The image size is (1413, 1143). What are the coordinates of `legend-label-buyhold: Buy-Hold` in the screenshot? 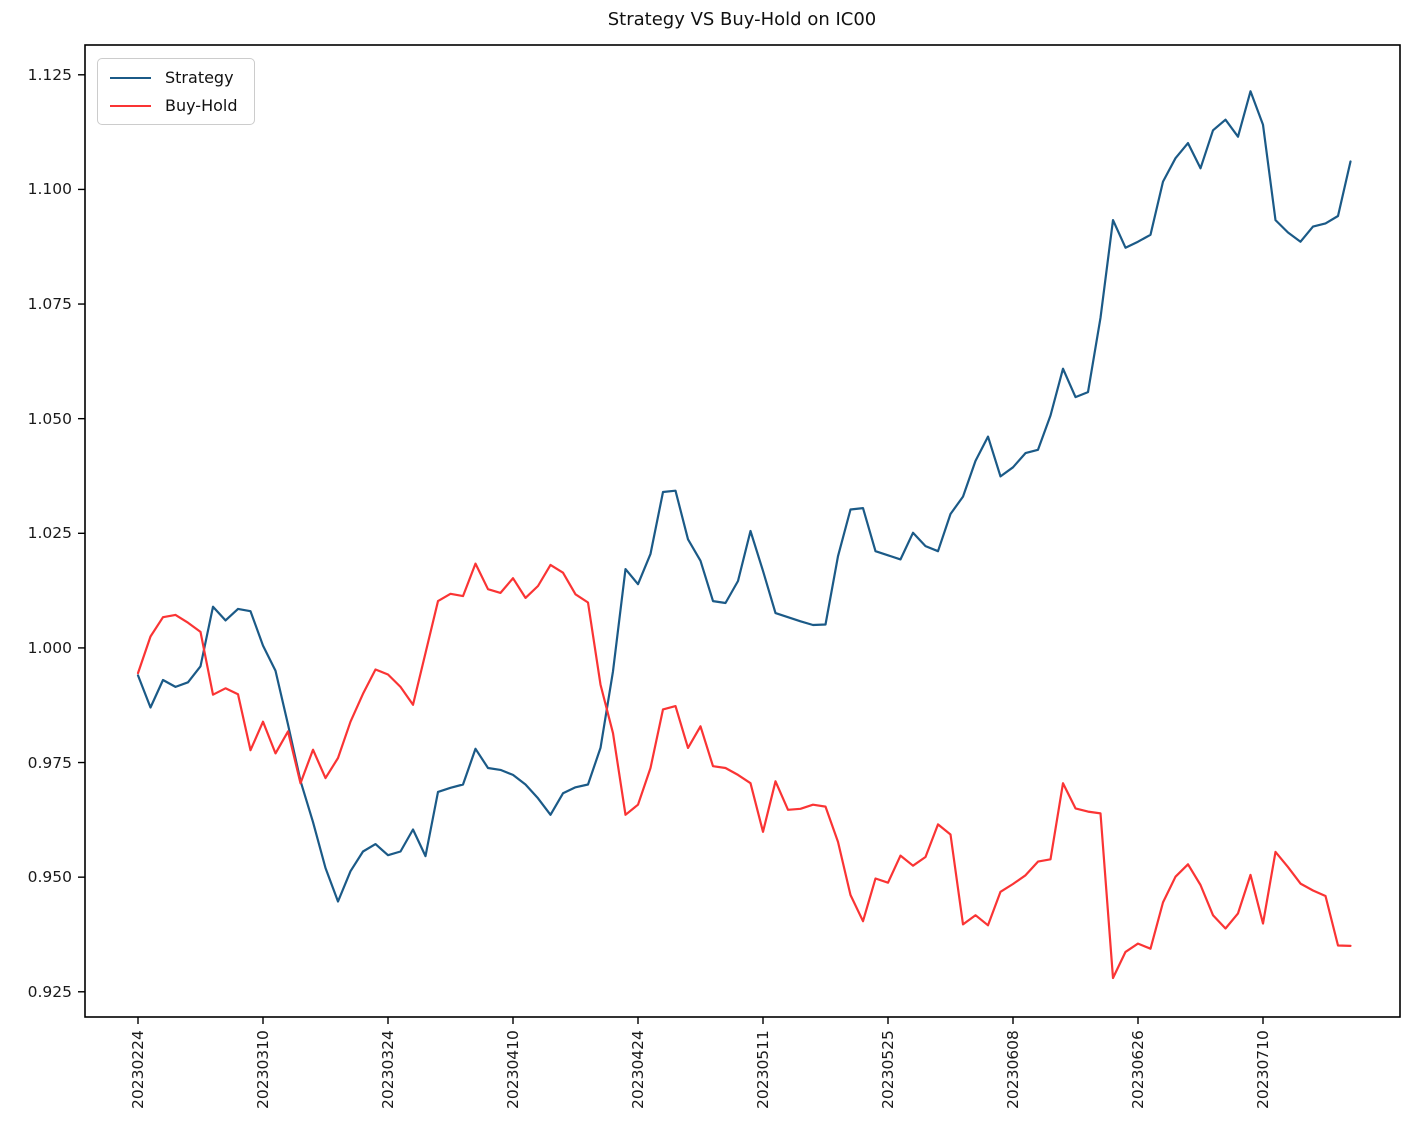 It's located at (201, 105).